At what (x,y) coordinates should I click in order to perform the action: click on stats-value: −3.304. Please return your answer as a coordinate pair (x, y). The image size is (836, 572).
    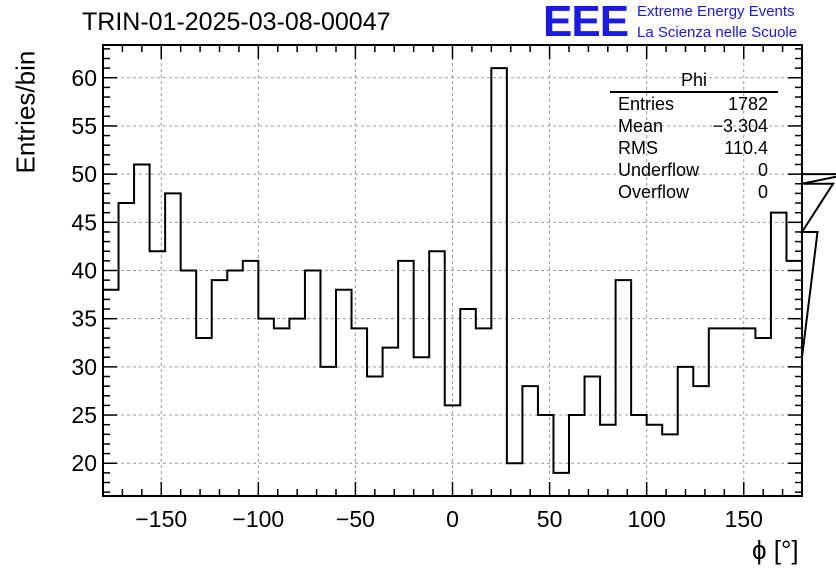
    Looking at the image, I should click on (740, 126).